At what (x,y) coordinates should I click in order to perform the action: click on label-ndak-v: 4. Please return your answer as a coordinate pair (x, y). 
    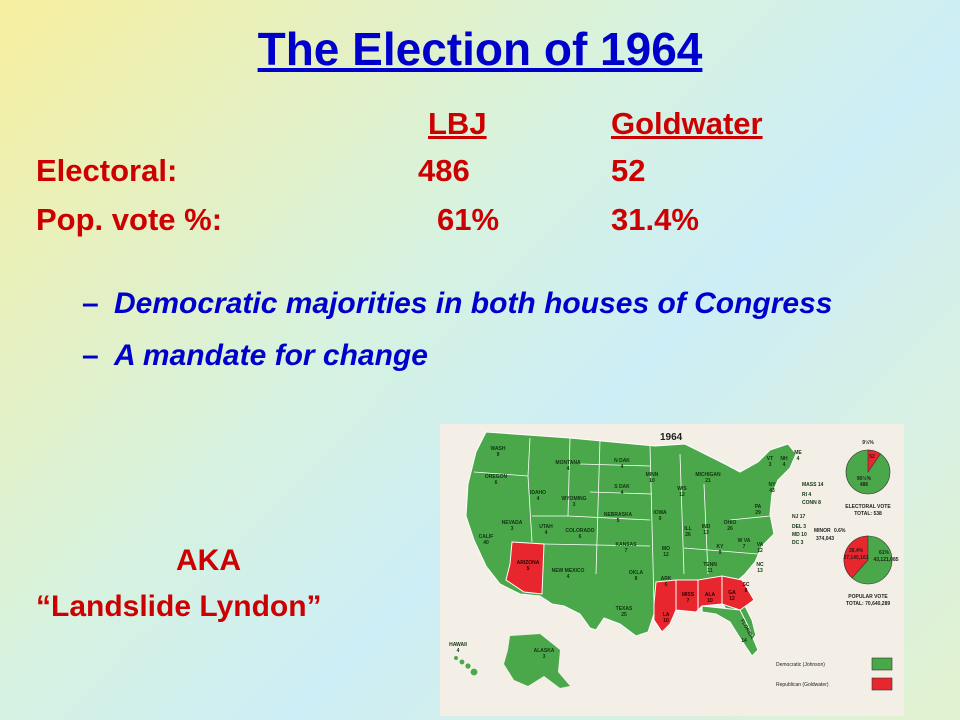
    Looking at the image, I should click on (622, 467).